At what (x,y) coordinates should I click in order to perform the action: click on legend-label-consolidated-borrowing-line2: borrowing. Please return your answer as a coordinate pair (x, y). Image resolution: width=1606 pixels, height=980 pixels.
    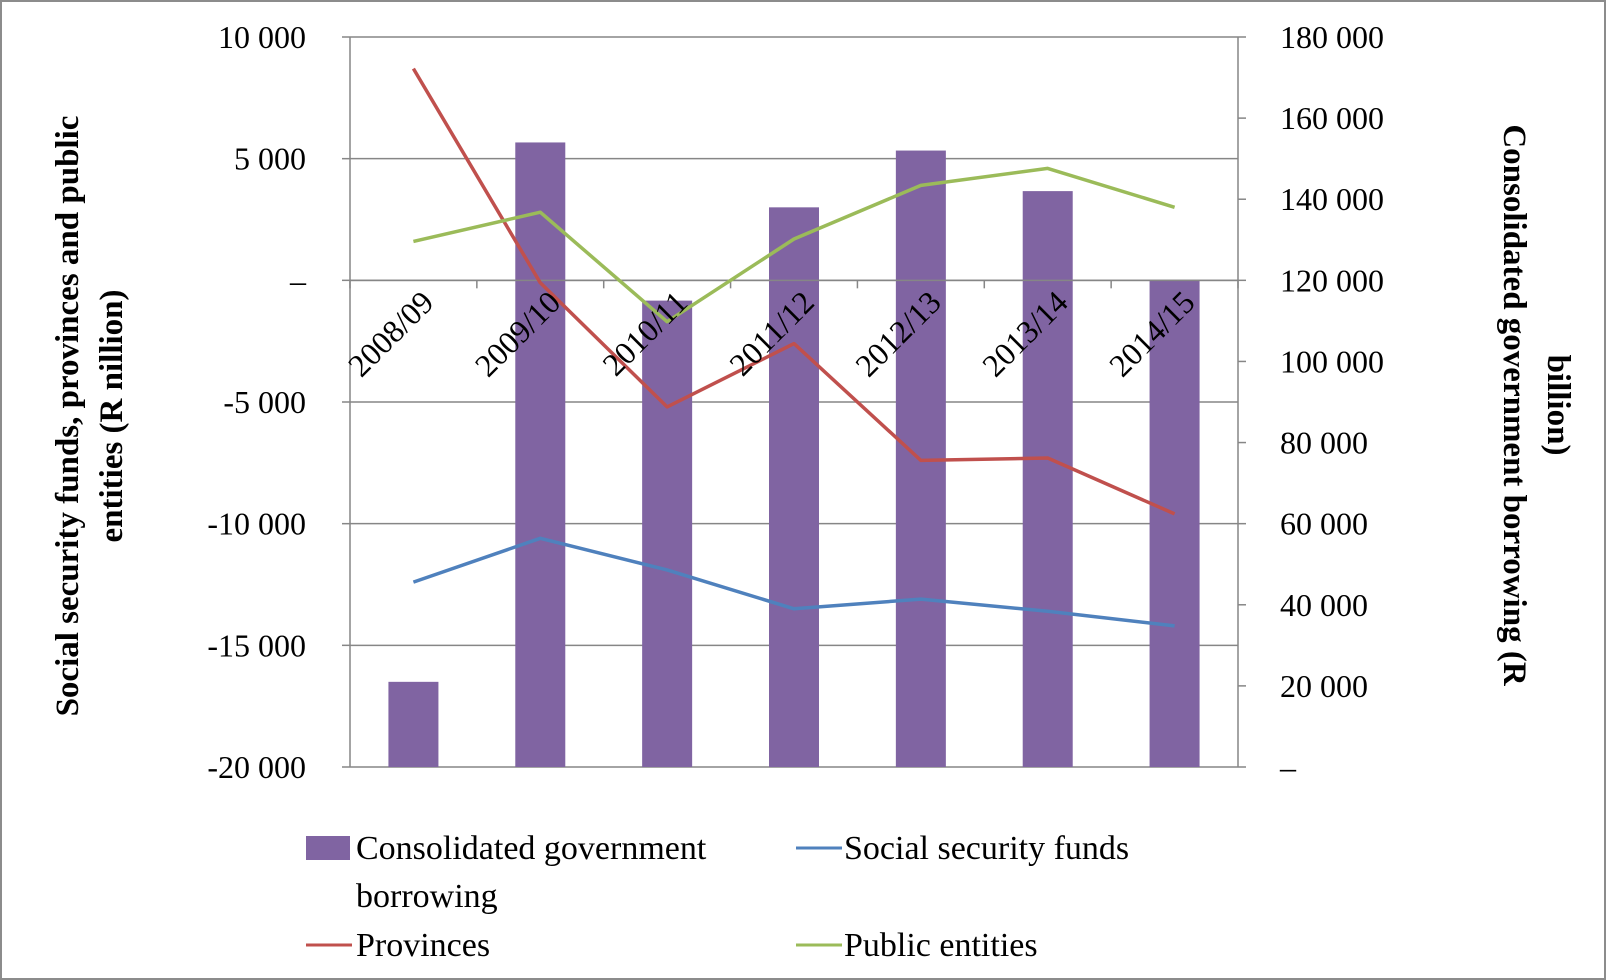
    Looking at the image, I should click on (427, 896).